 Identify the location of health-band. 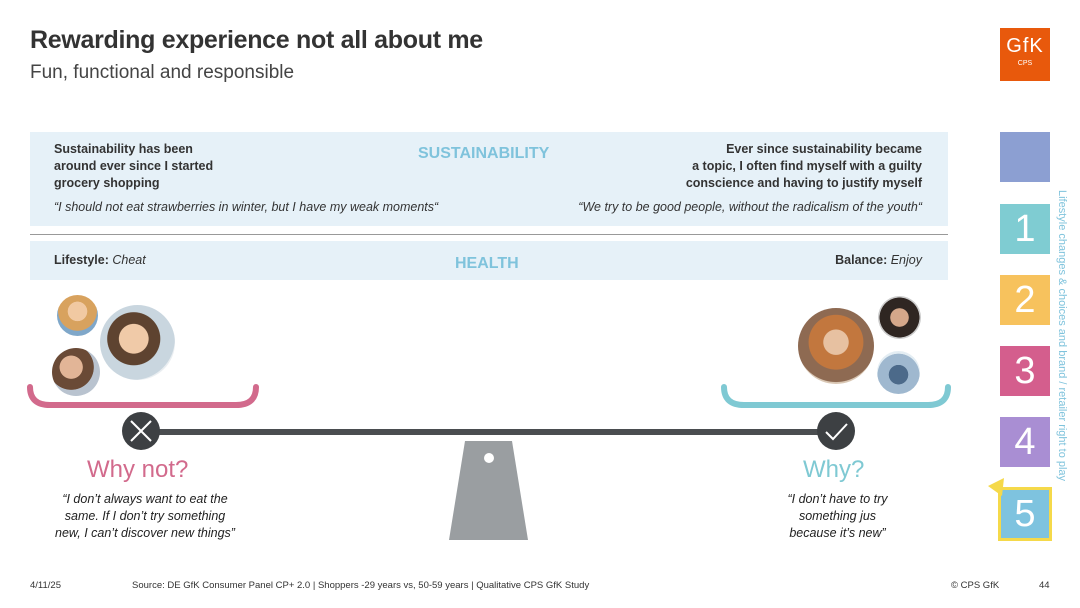
(489, 260).